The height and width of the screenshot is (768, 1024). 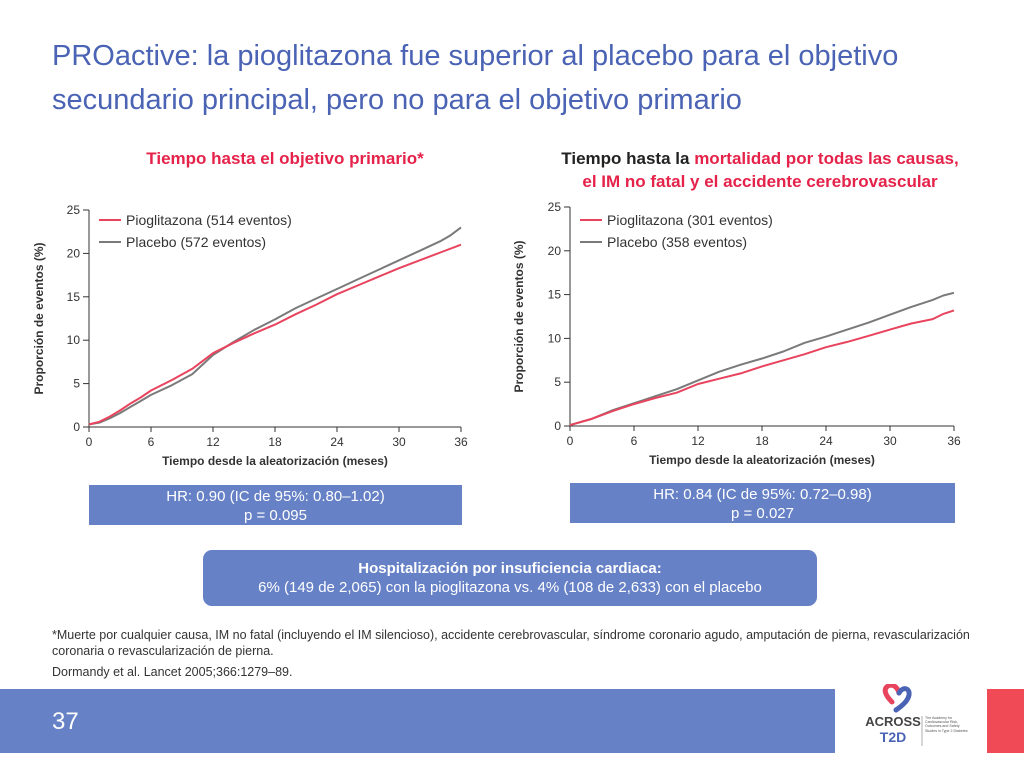 I want to click on legend-label-pioglitazone: Pioglitazona (301 eventos), so click(x=690, y=220).